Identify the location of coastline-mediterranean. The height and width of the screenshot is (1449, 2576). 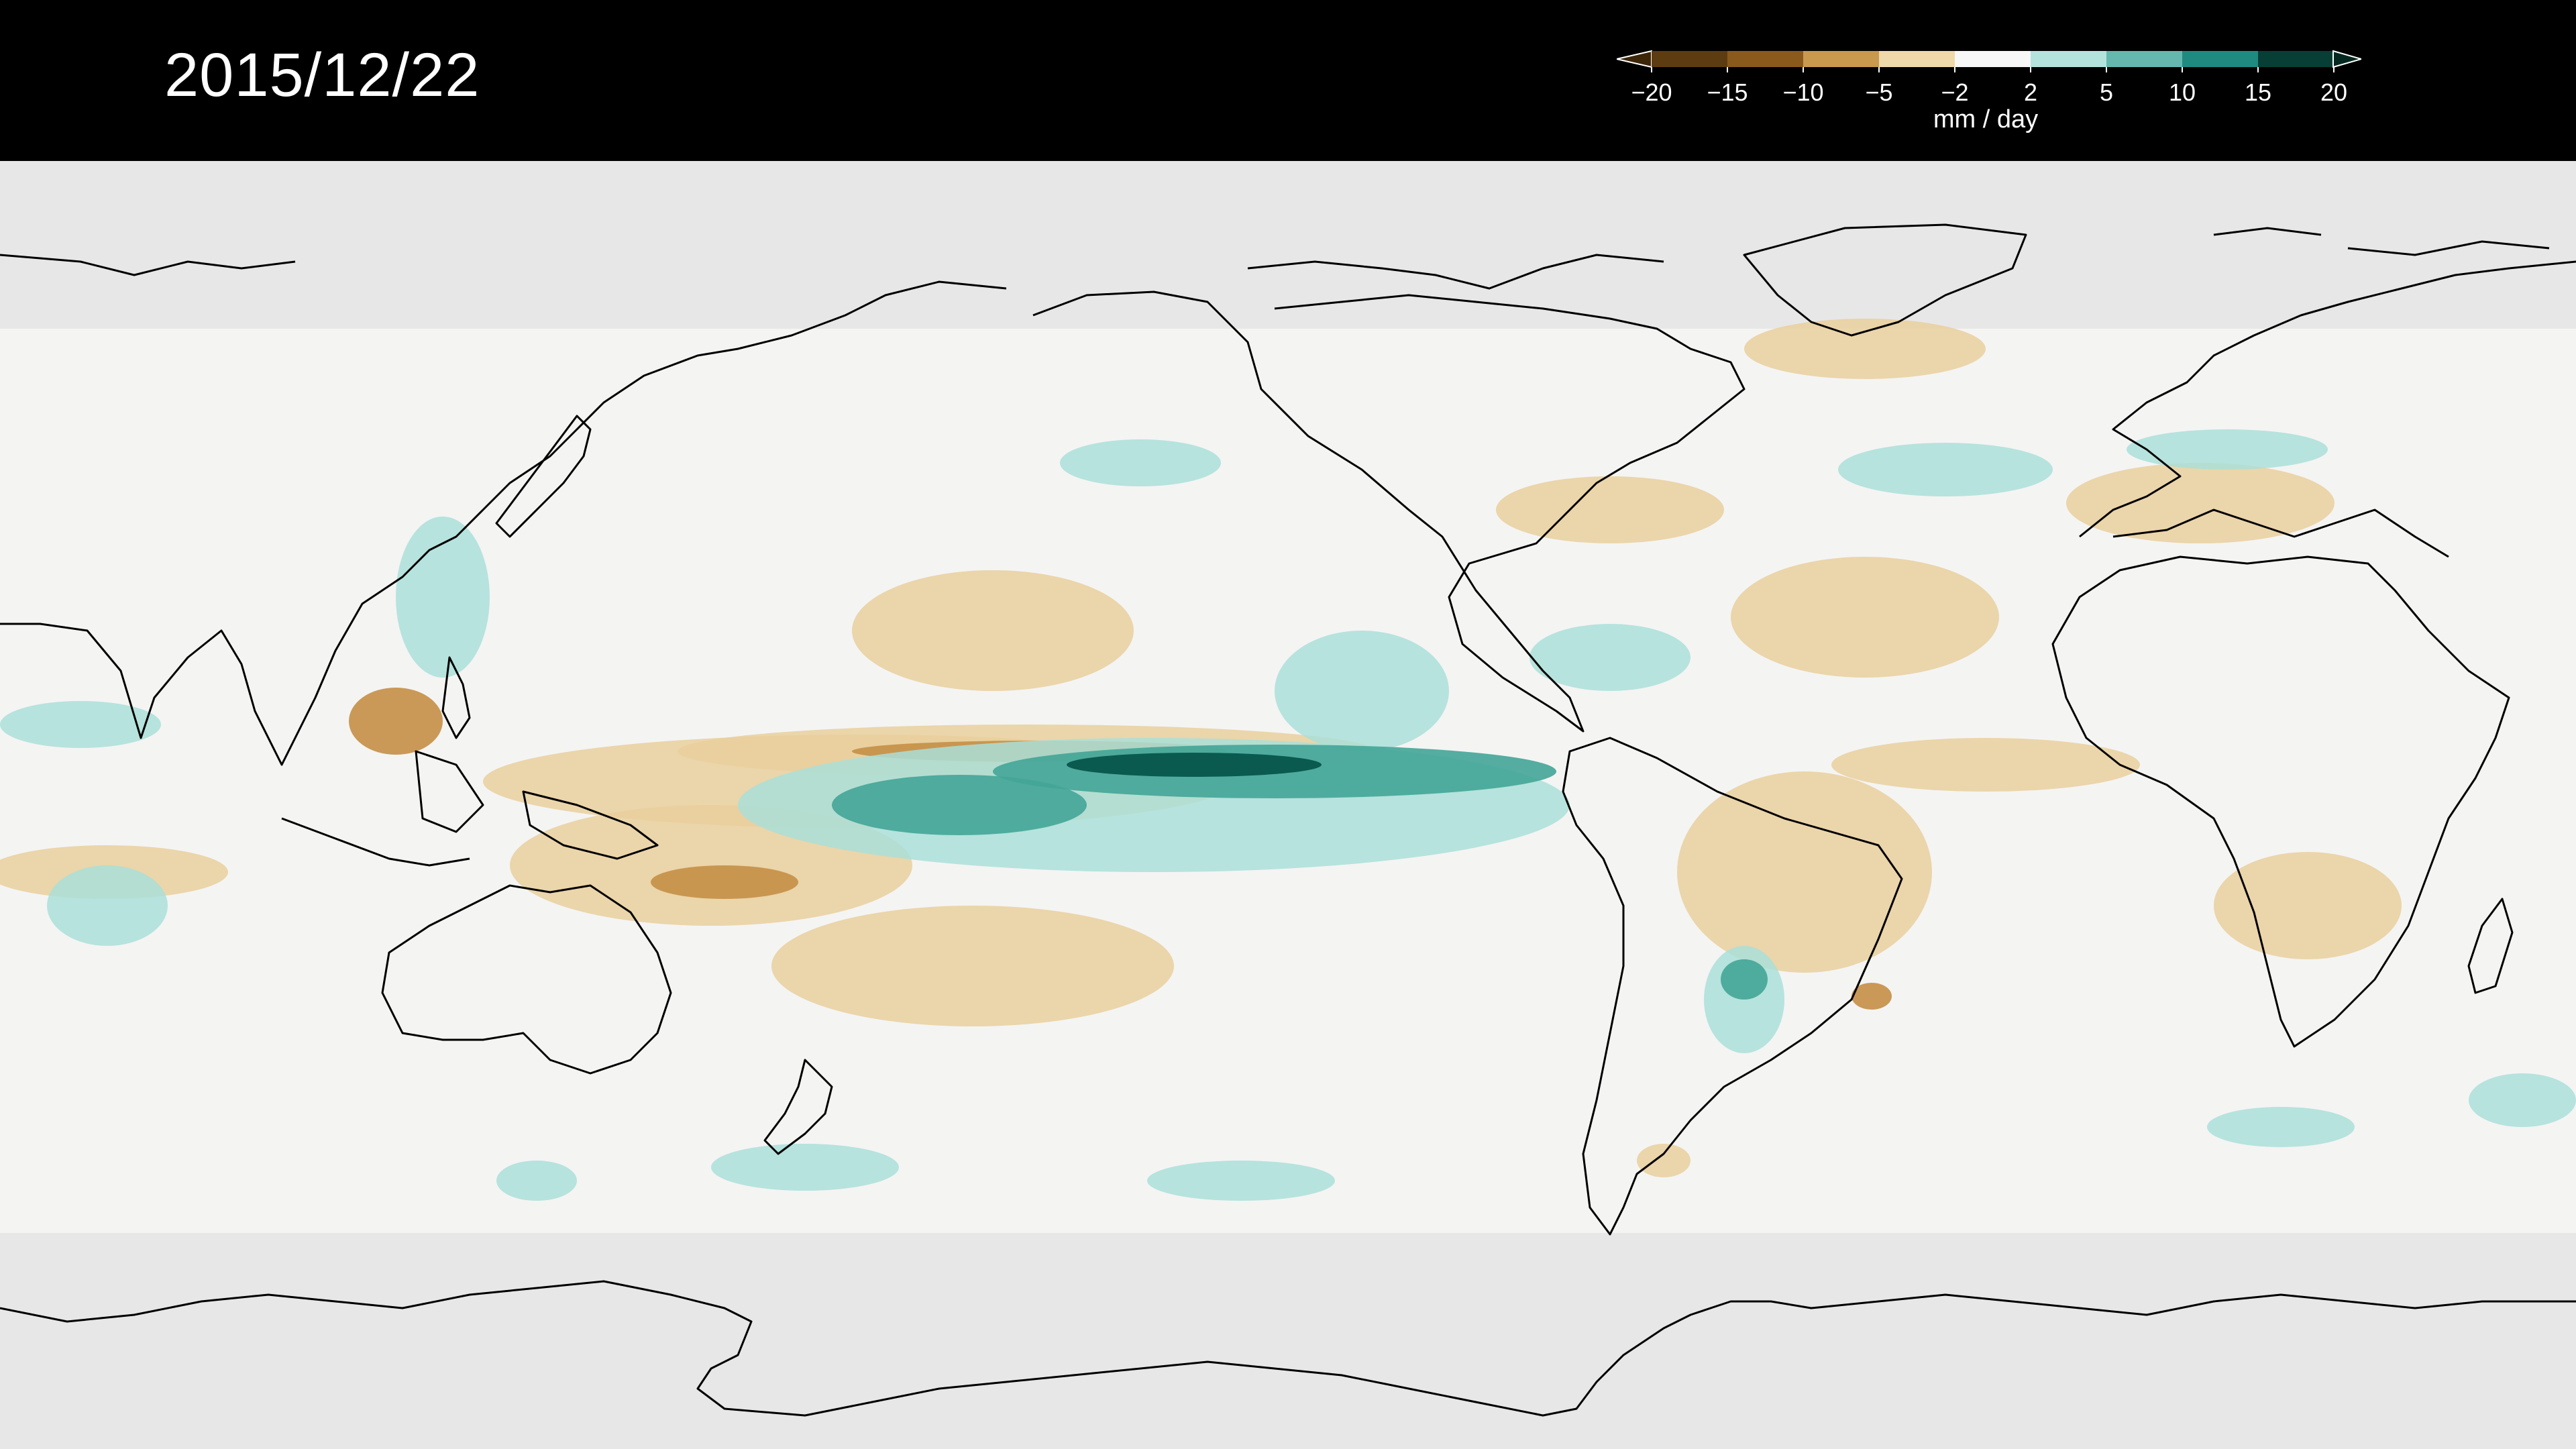
(2280, 533).